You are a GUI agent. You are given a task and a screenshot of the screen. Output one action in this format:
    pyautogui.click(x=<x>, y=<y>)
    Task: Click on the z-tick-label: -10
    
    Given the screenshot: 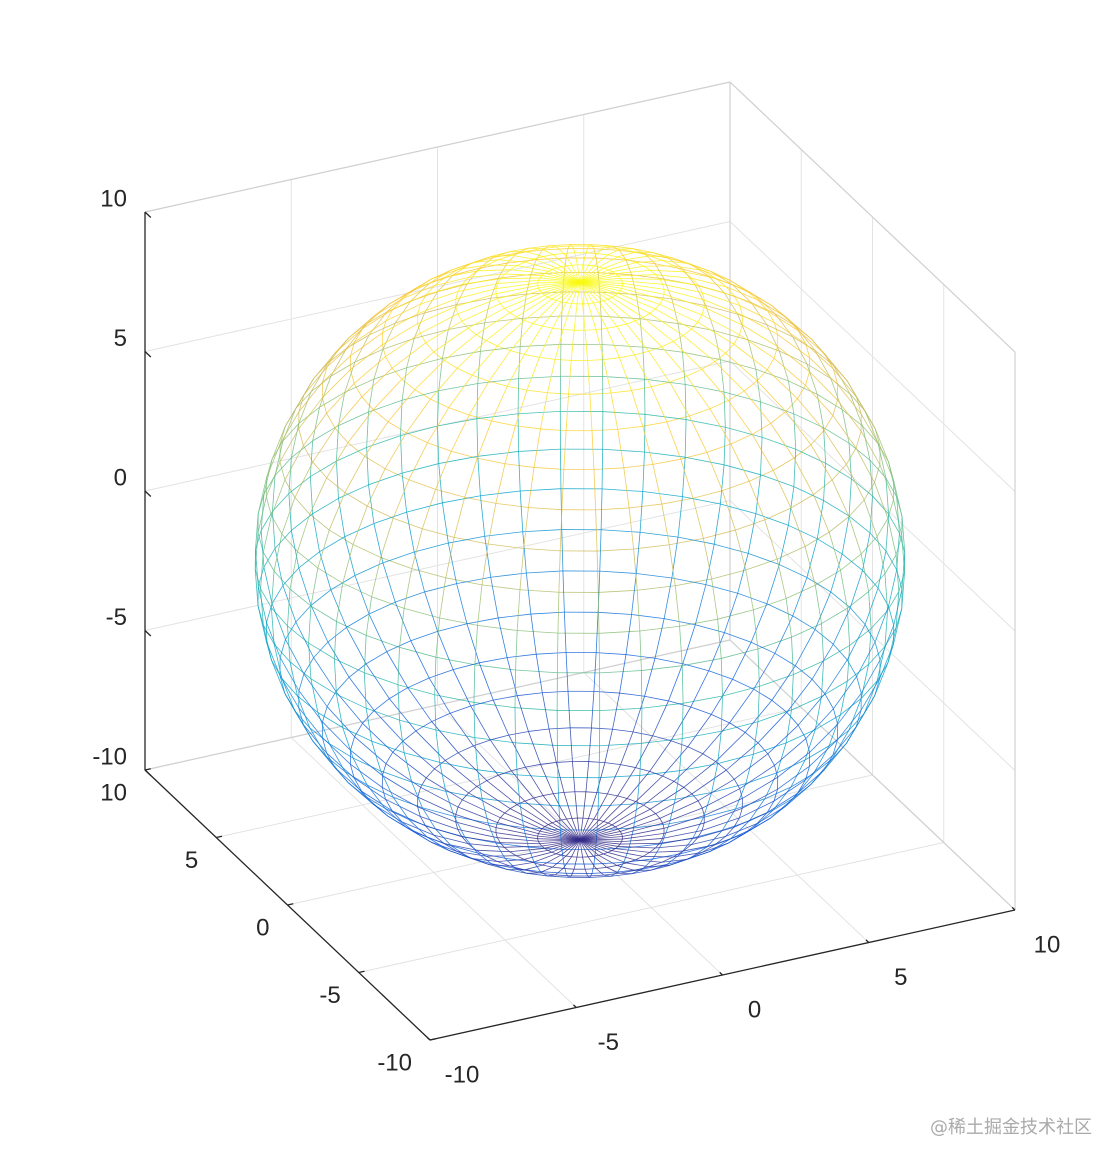 What is the action you would take?
    pyautogui.click(x=109, y=756)
    